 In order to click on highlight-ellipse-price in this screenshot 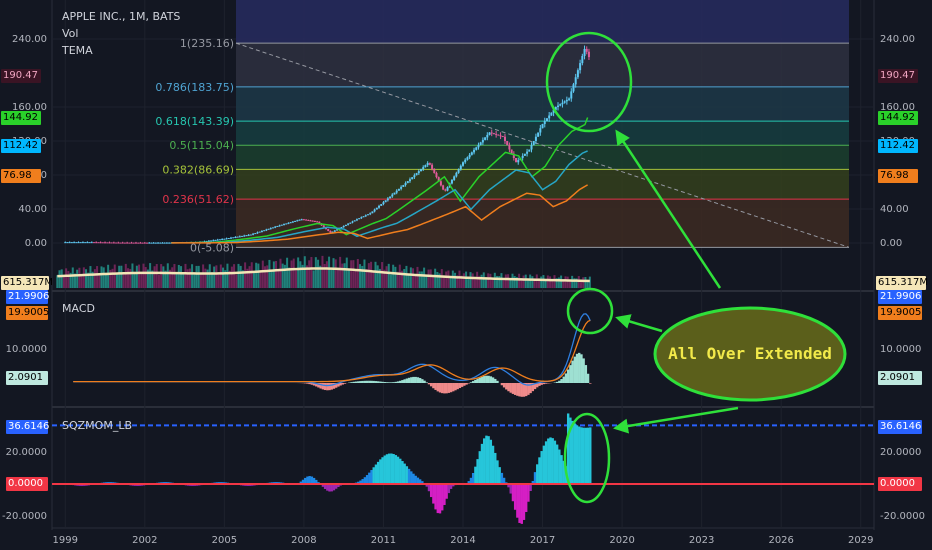, I will do `click(589, 82)`.